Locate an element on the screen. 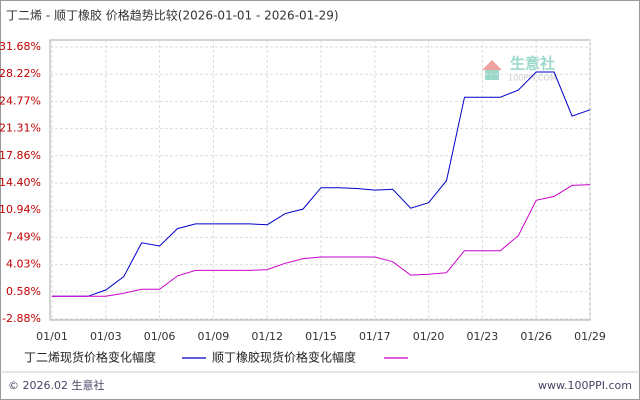 This screenshot has width=640, height=400. watermark-site: 100PPI.COM is located at coordinates (532, 78).